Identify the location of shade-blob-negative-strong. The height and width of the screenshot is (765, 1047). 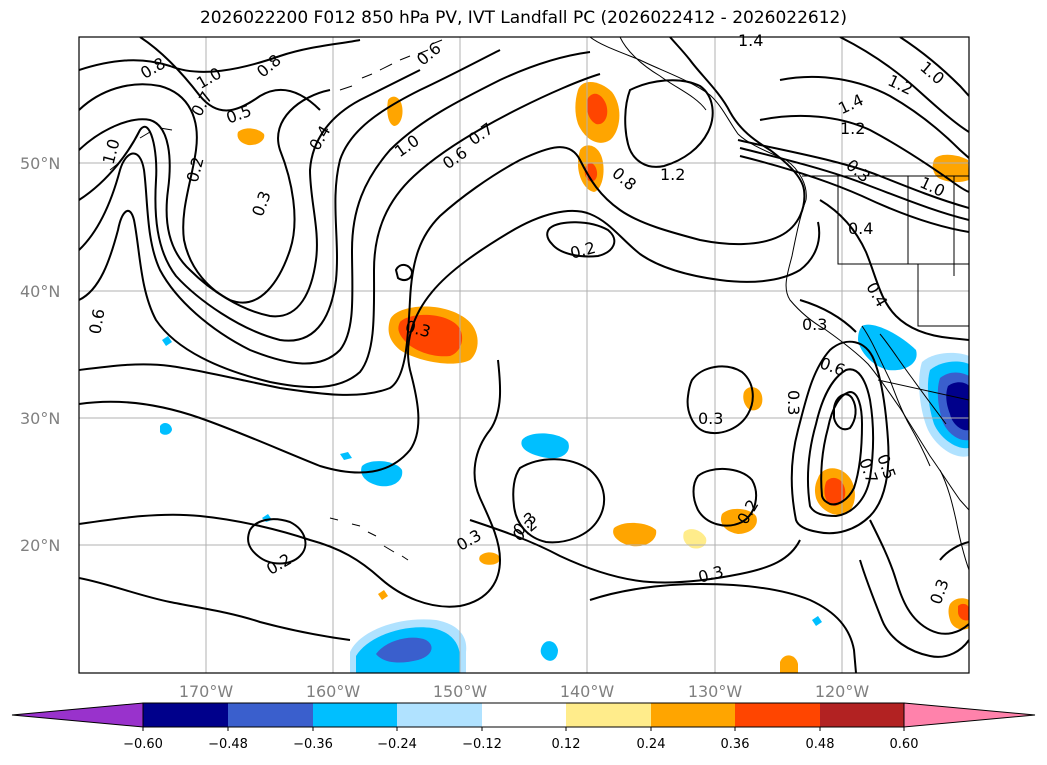
(404, 650).